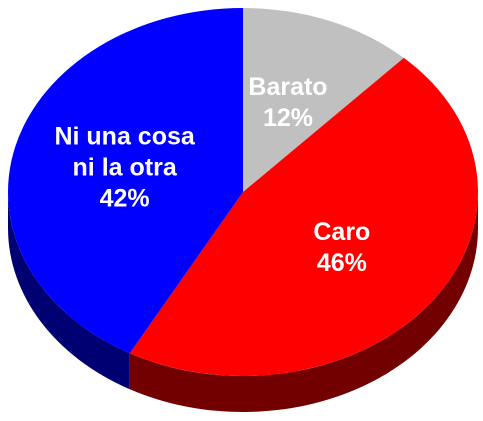  Describe the element at coordinates (287, 118) in the screenshot. I see `value-label: 12%` at that location.